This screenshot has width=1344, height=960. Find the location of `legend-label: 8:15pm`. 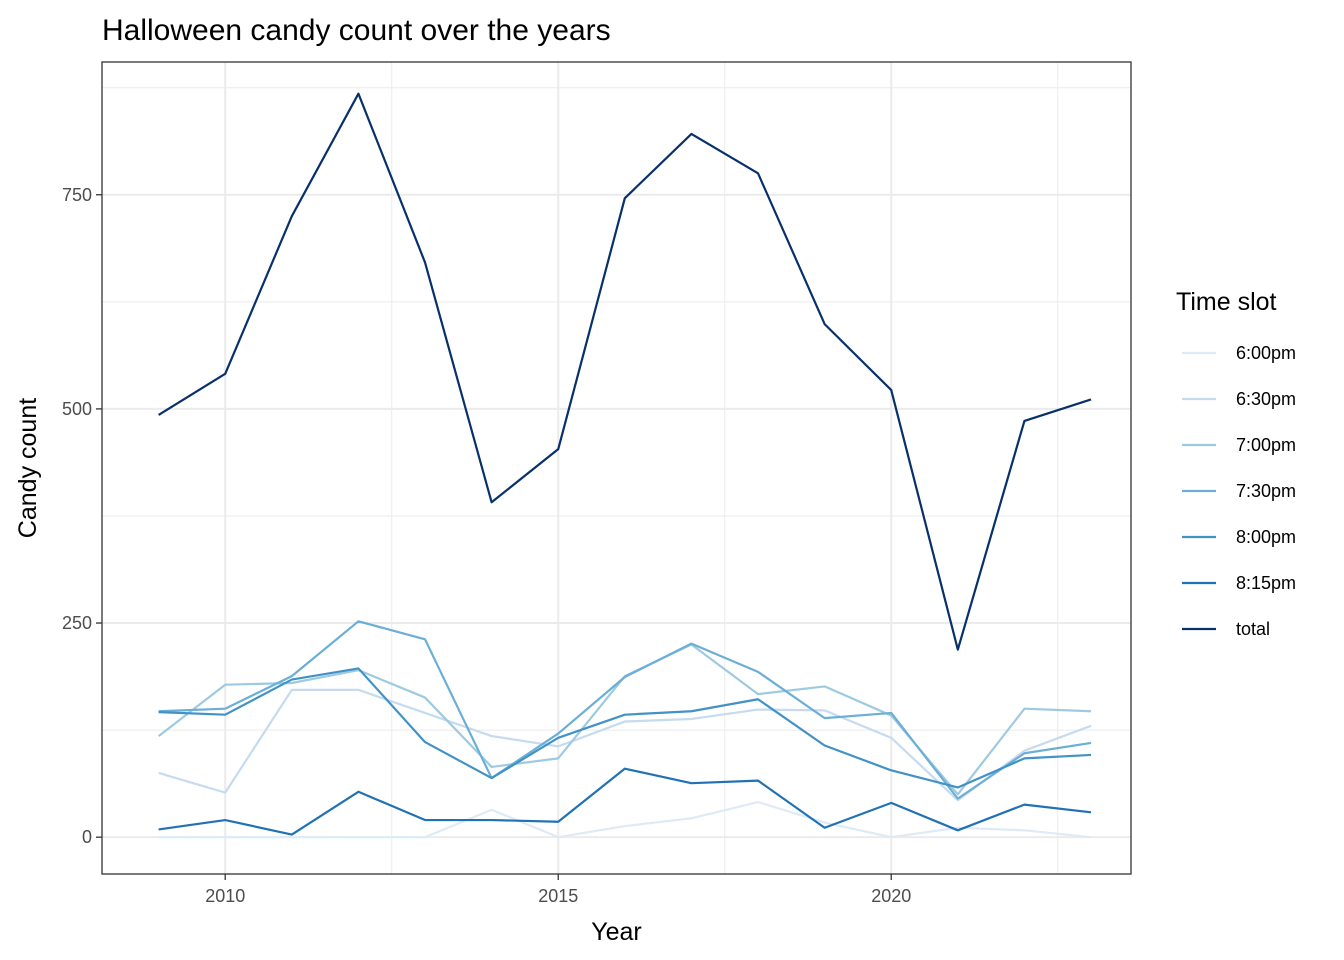

legend-label: 8:15pm is located at coordinates (1266, 583).